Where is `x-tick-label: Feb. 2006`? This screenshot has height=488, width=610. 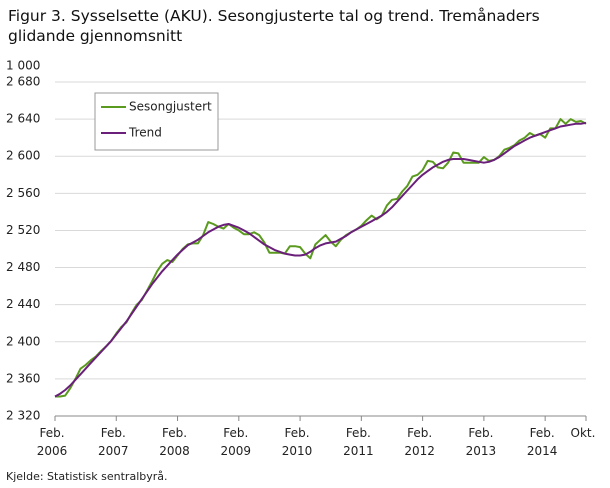
x-tick-label: Feb. 2006 is located at coordinates (52, 442).